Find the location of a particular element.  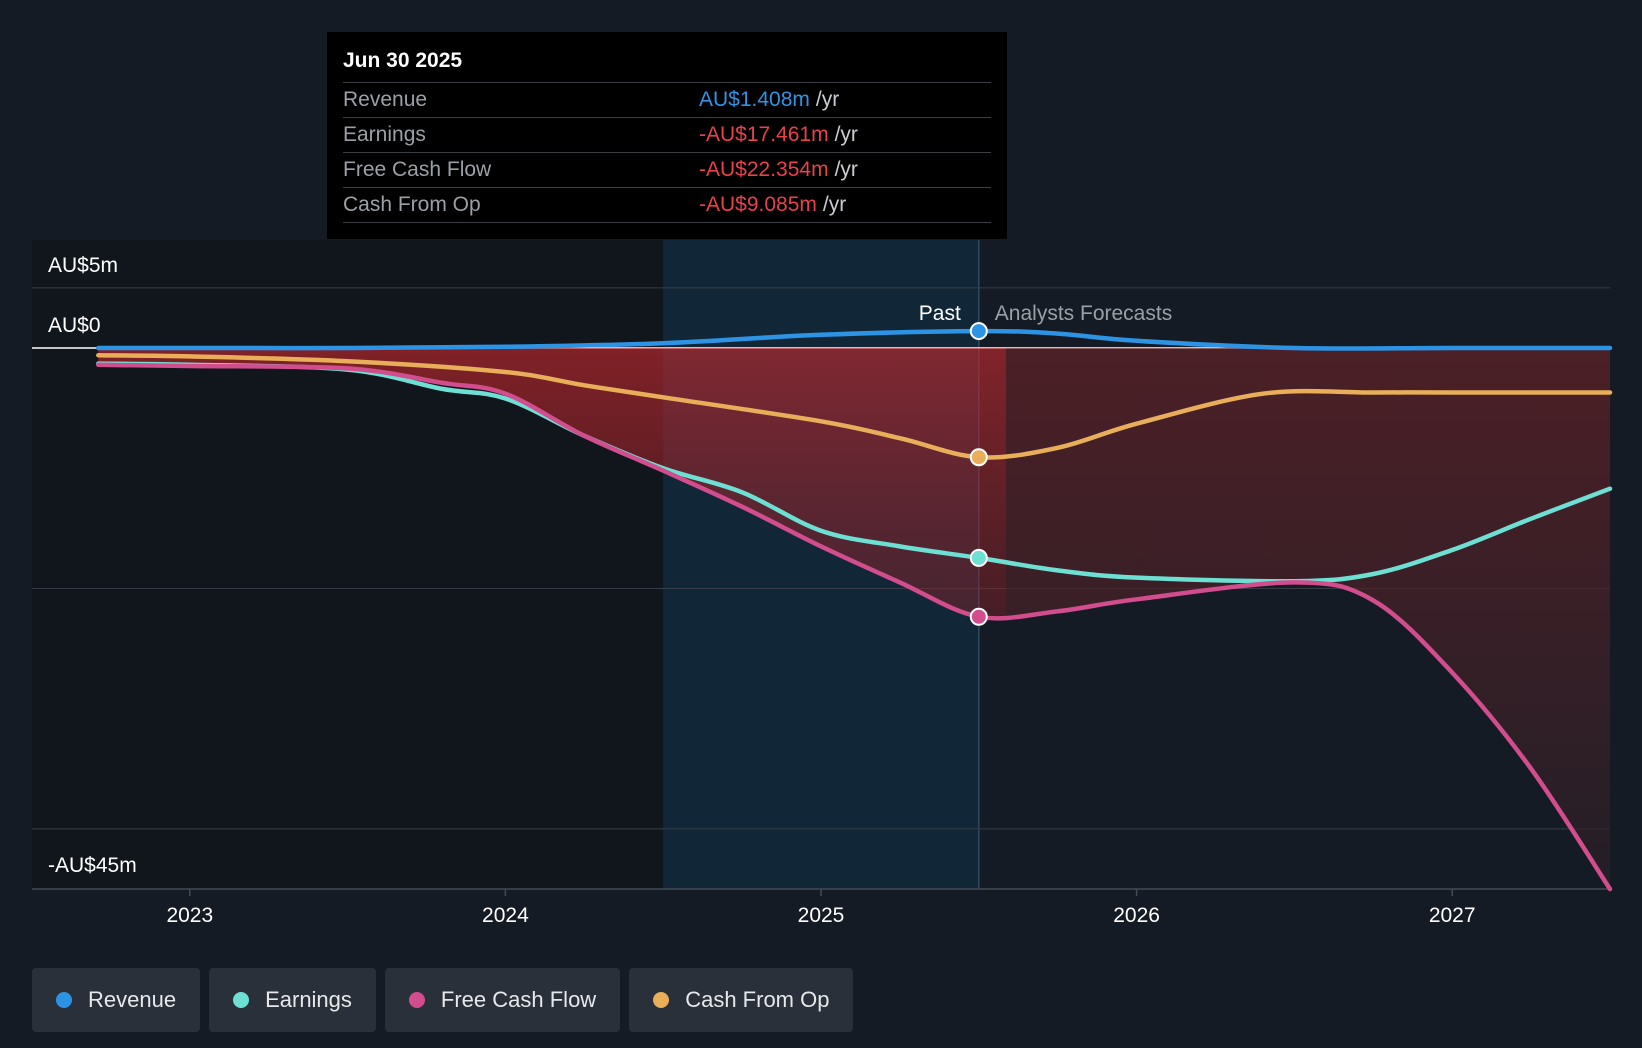

tooltip-label: Free Cash Flow is located at coordinates (417, 169).